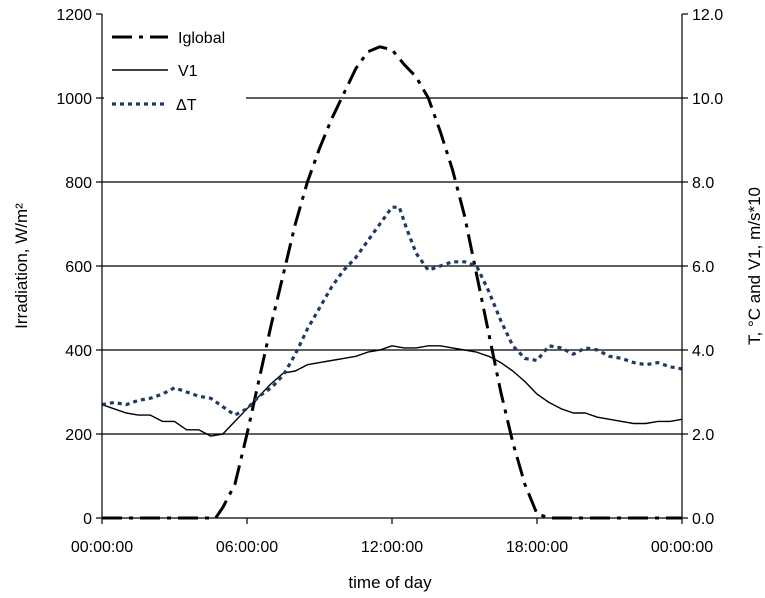  Describe the element at coordinates (87, 519) in the screenshot. I see `left-y-tick-label: 0` at that location.